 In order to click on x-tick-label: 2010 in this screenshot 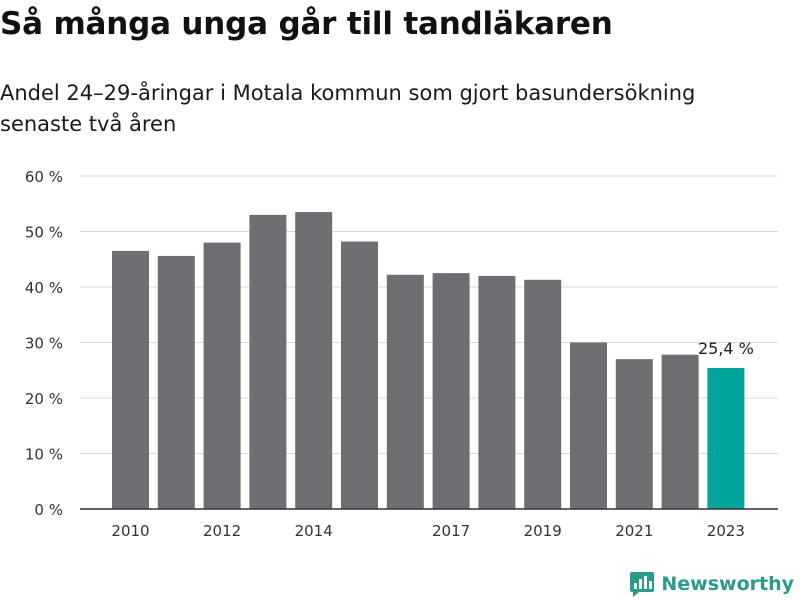, I will do `click(130, 531)`.